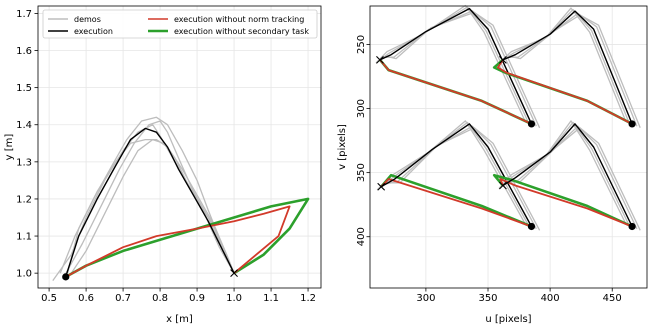  I want to click on y-tick-label: 1.7, so click(24, 14).